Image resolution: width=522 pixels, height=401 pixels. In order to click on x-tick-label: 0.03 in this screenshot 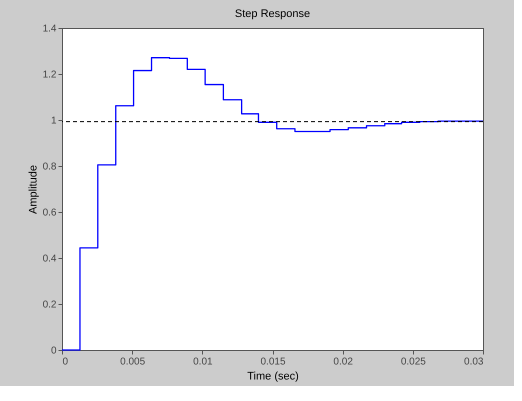, I will do `click(474, 362)`.